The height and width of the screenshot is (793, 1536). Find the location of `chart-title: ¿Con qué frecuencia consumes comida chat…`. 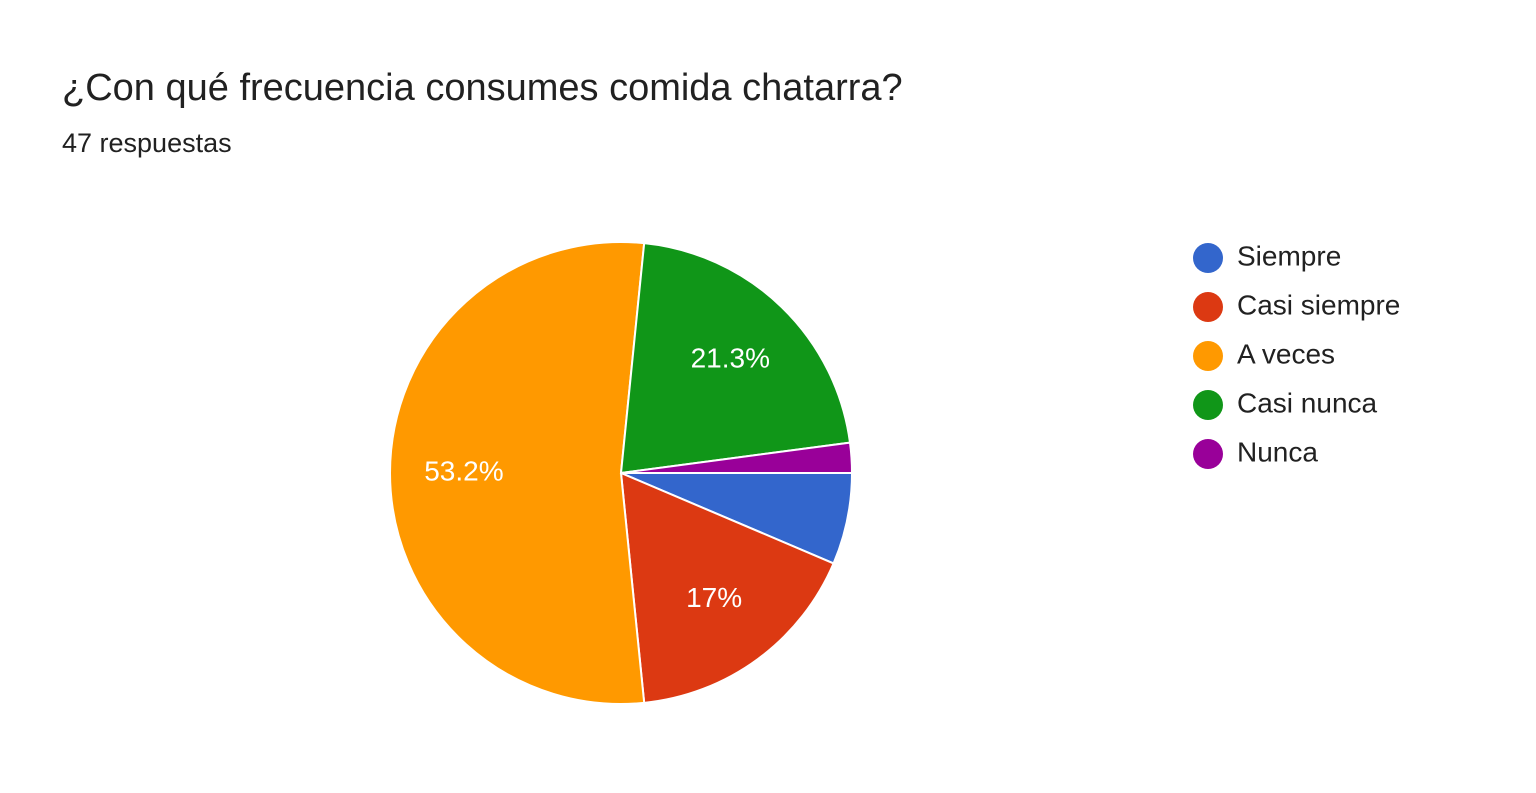

chart-title: ¿Con qué frecuencia consumes comida chat… is located at coordinates (482, 88).